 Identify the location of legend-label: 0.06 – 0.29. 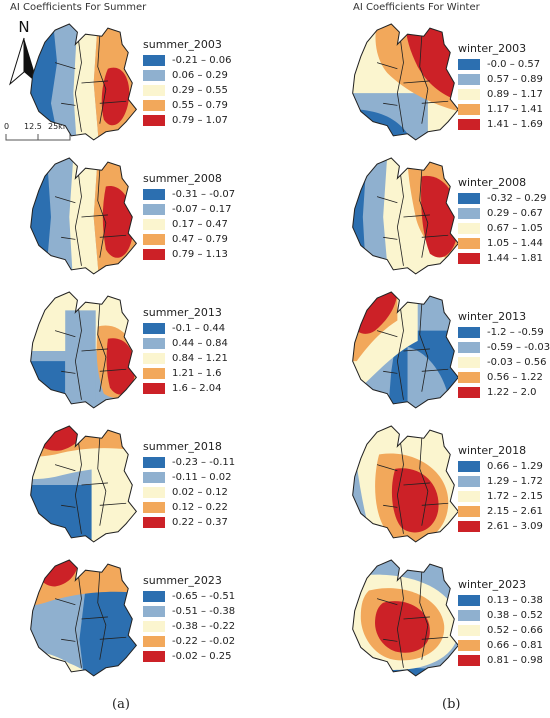
(200, 75).